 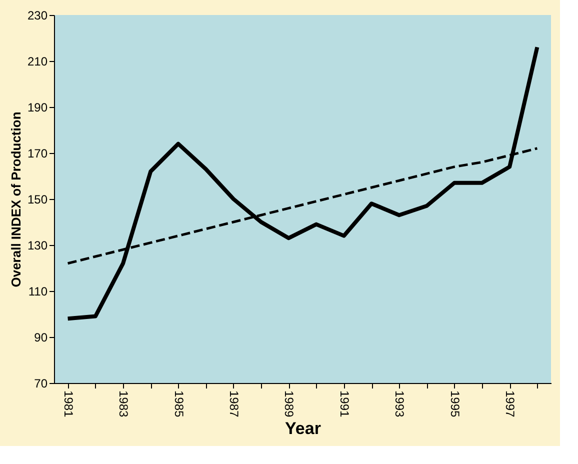 I want to click on y-tick-label: 150, so click(x=37, y=199).